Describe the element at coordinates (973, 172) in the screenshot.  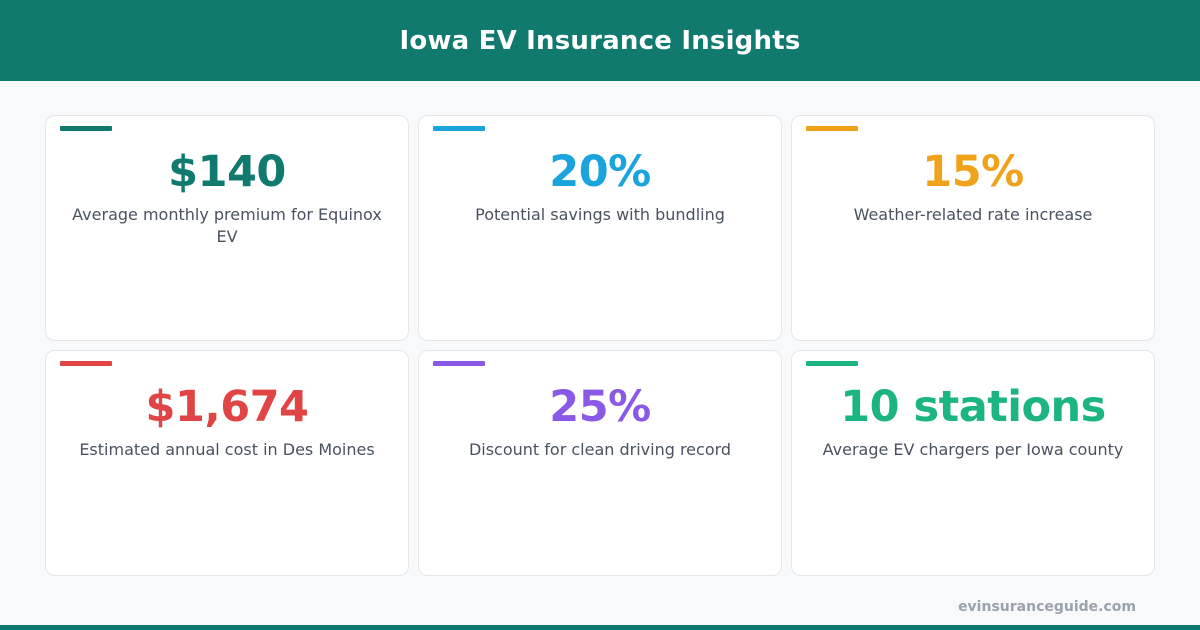
I see `stat-value: 15%` at that location.